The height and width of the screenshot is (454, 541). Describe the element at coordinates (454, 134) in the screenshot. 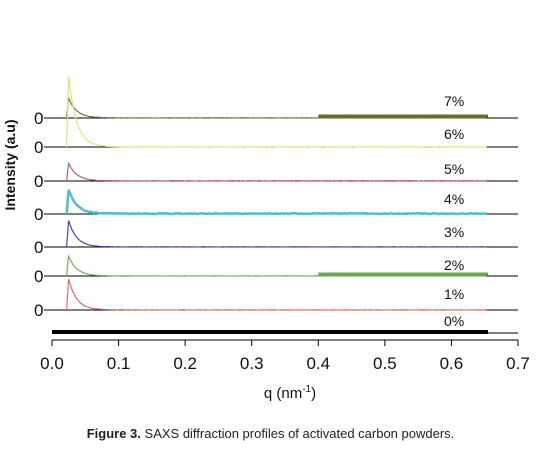

I see `series-label: 6%` at that location.